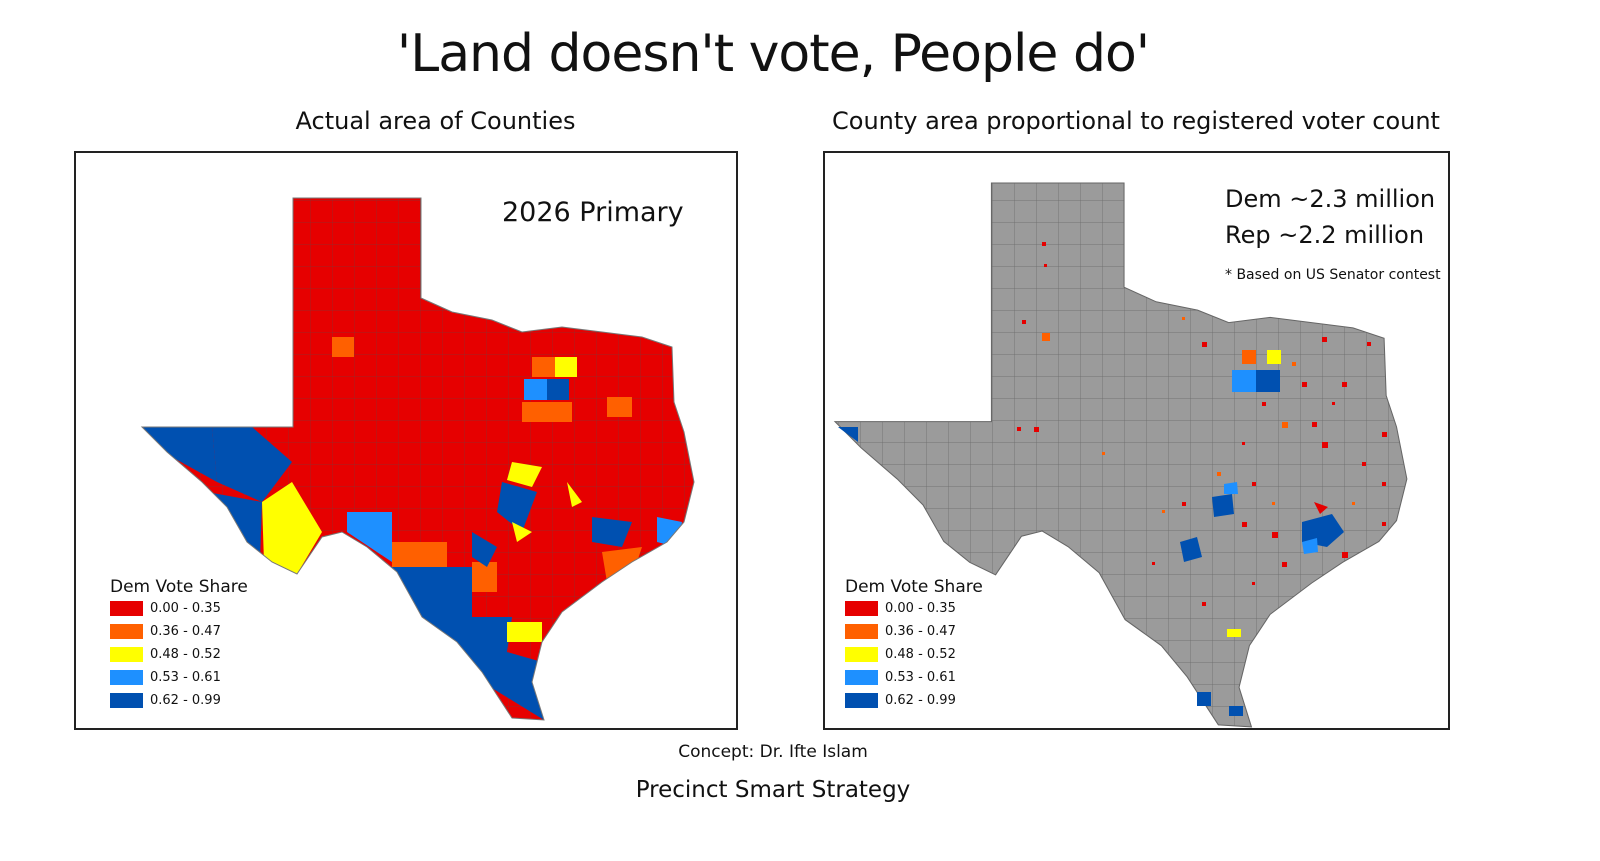 This screenshot has height=861, width=1600. What do you see at coordinates (914, 608) in the screenshot?
I see `legend-item: 0.00 - 0.35` at bounding box center [914, 608].